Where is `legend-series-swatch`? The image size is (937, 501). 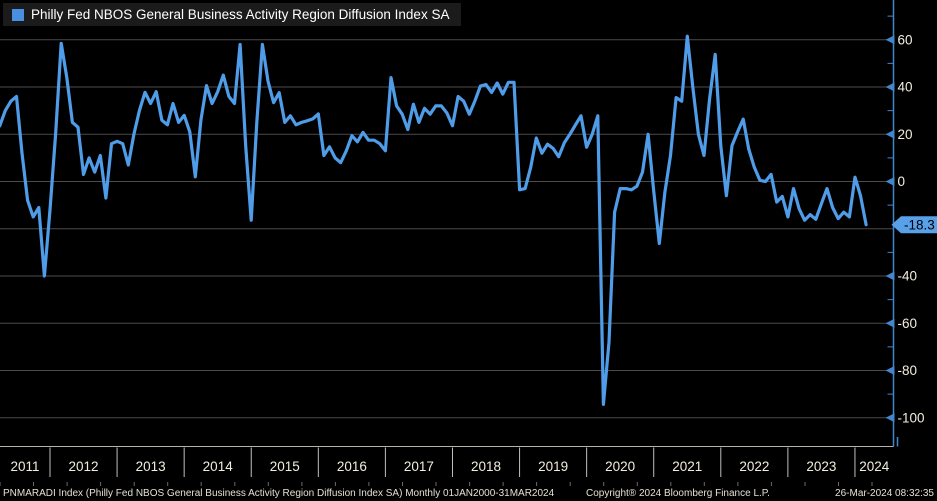 legend-series-swatch is located at coordinates (18, 14).